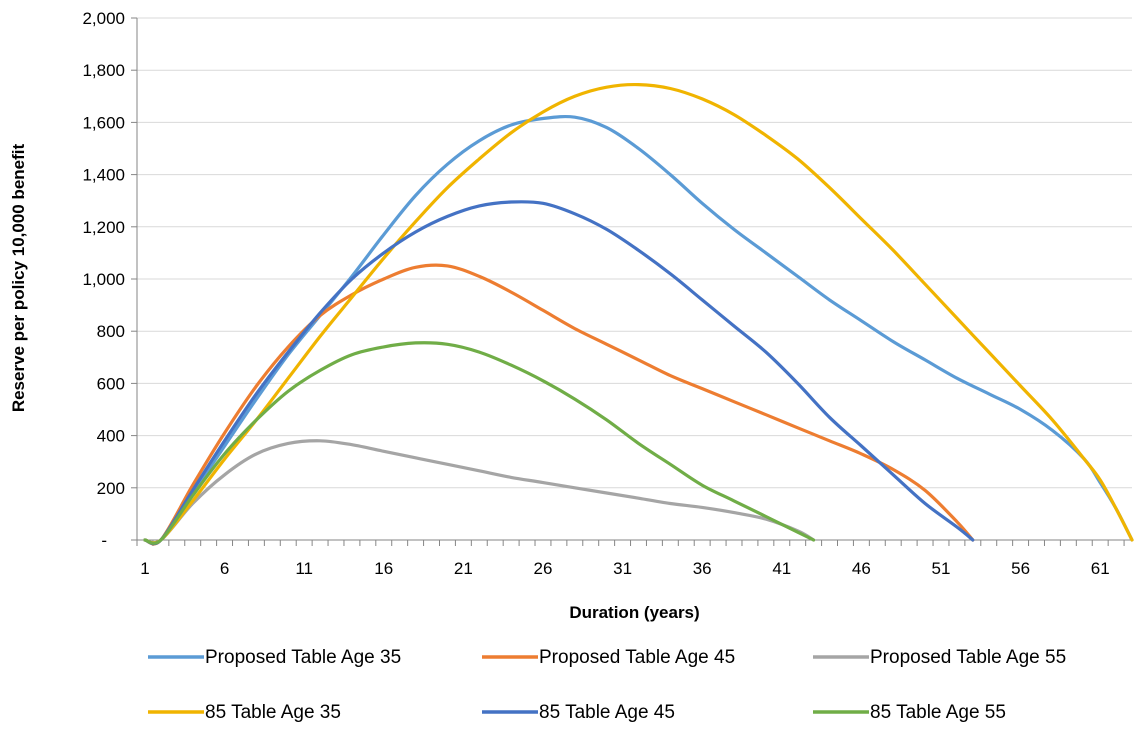 Image resolution: width=1135 pixels, height=738 pixels. What do you see at coordinates (941, 568) in the screenshot?
I see `x-tick-label: 51` at bounding box center [941, 568].